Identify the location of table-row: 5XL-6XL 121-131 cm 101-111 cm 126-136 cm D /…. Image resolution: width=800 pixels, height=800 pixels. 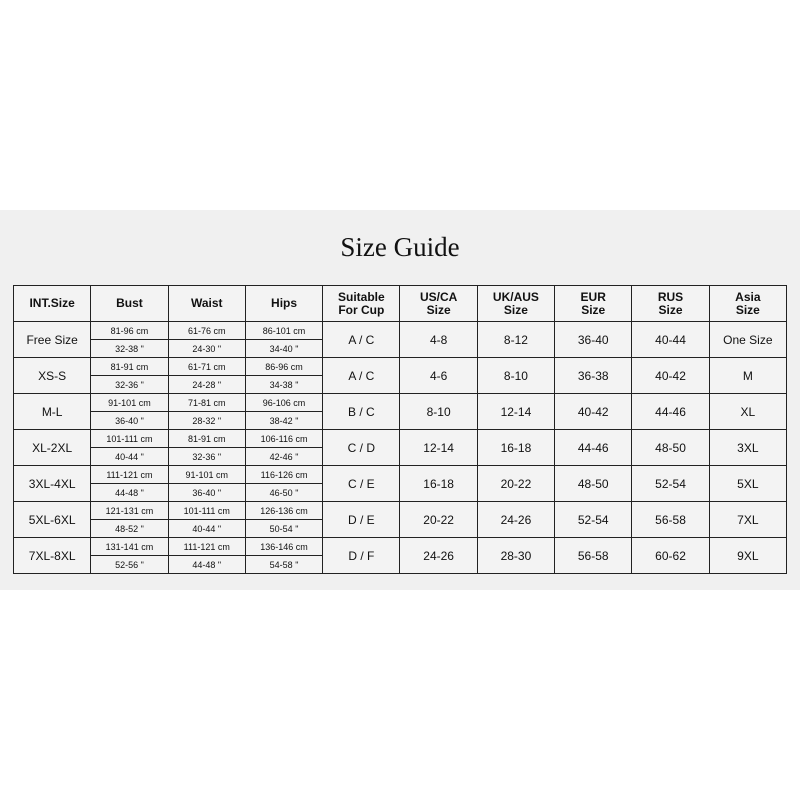
(400, 519).